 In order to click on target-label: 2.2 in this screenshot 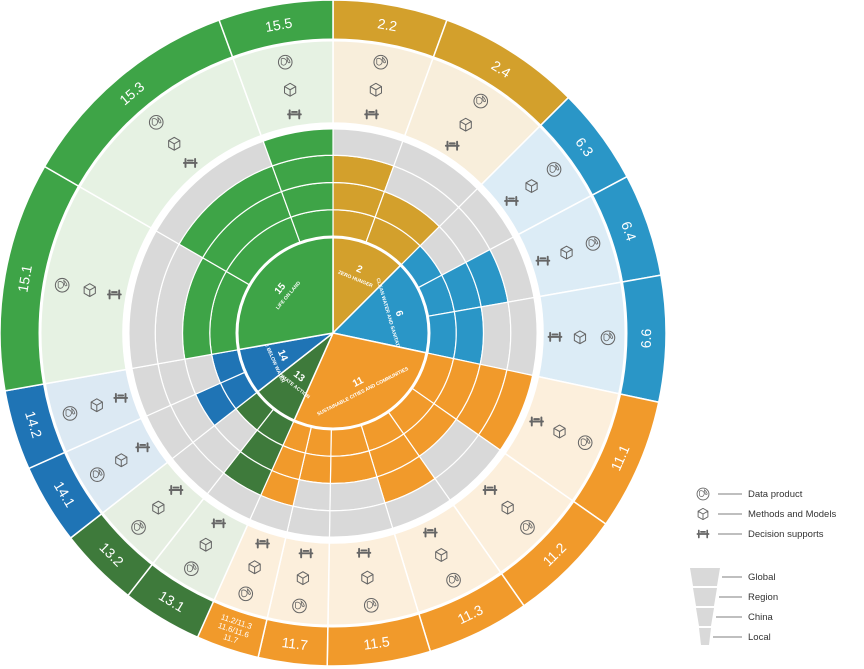, I will do `click(387, 24)`.